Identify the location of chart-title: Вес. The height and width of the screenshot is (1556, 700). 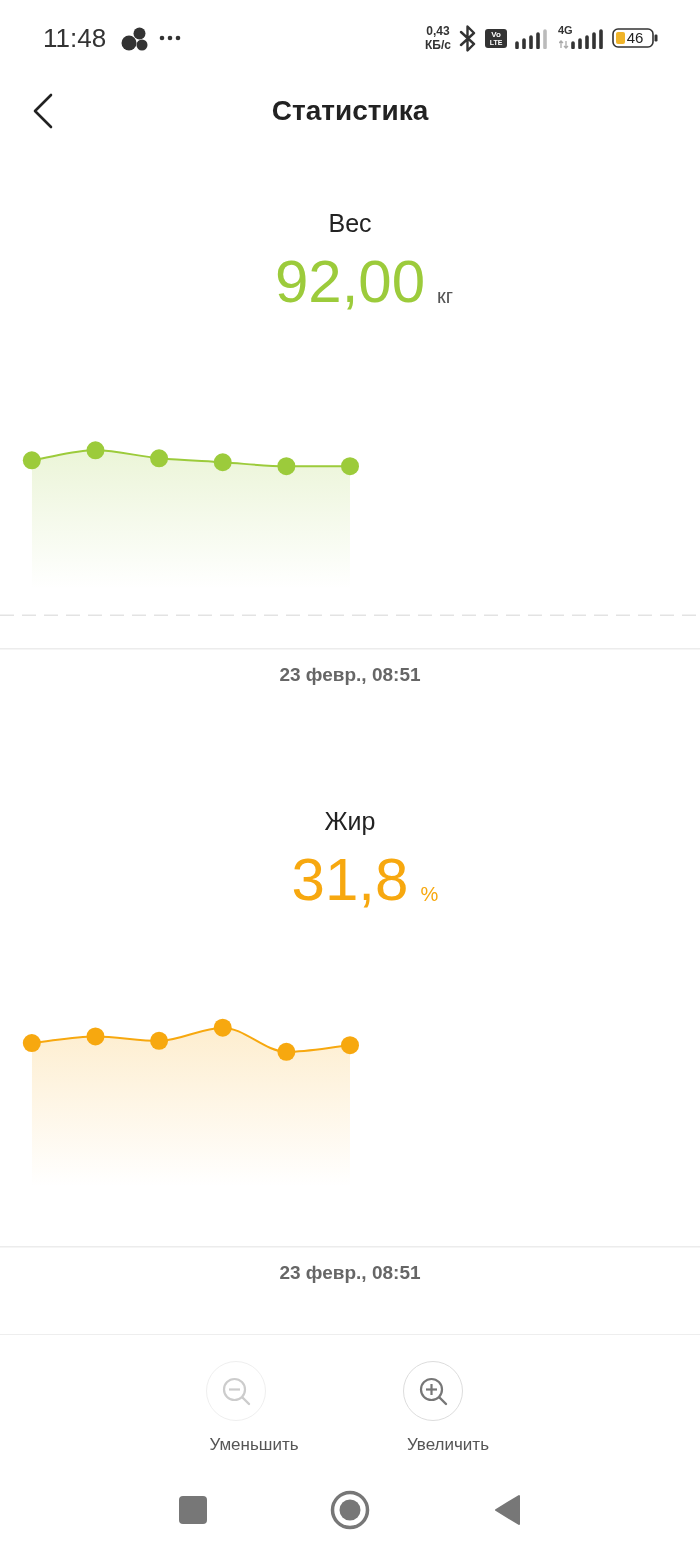
(350, 223).